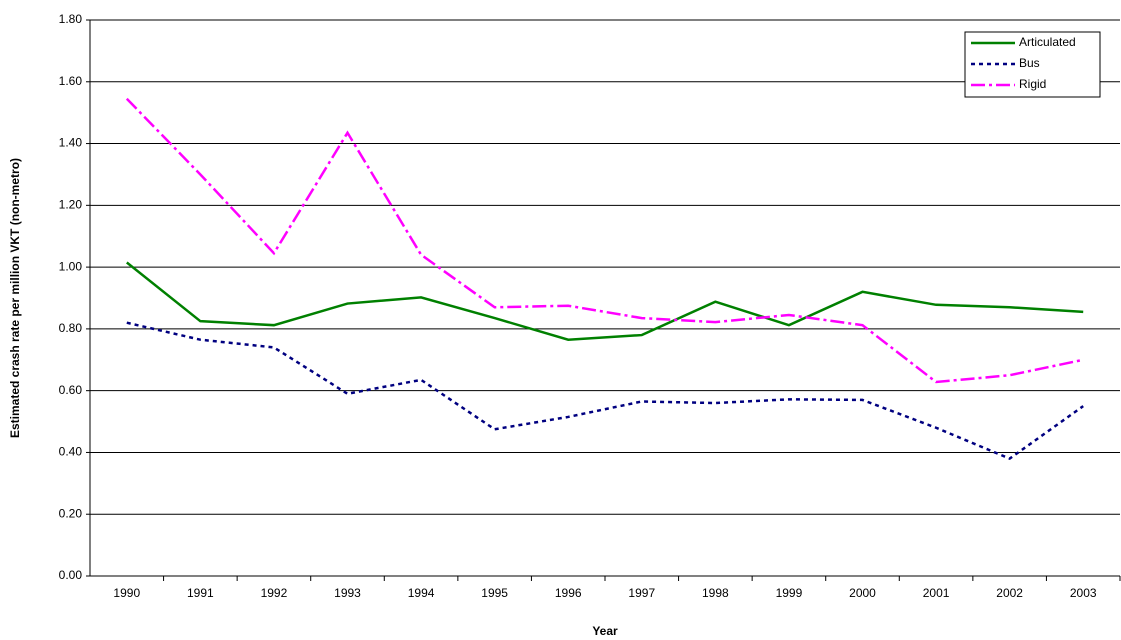 The width and height of the screenshot is (1121, 640). I want to click on x-tick-label: 2001, so click(936, 593).